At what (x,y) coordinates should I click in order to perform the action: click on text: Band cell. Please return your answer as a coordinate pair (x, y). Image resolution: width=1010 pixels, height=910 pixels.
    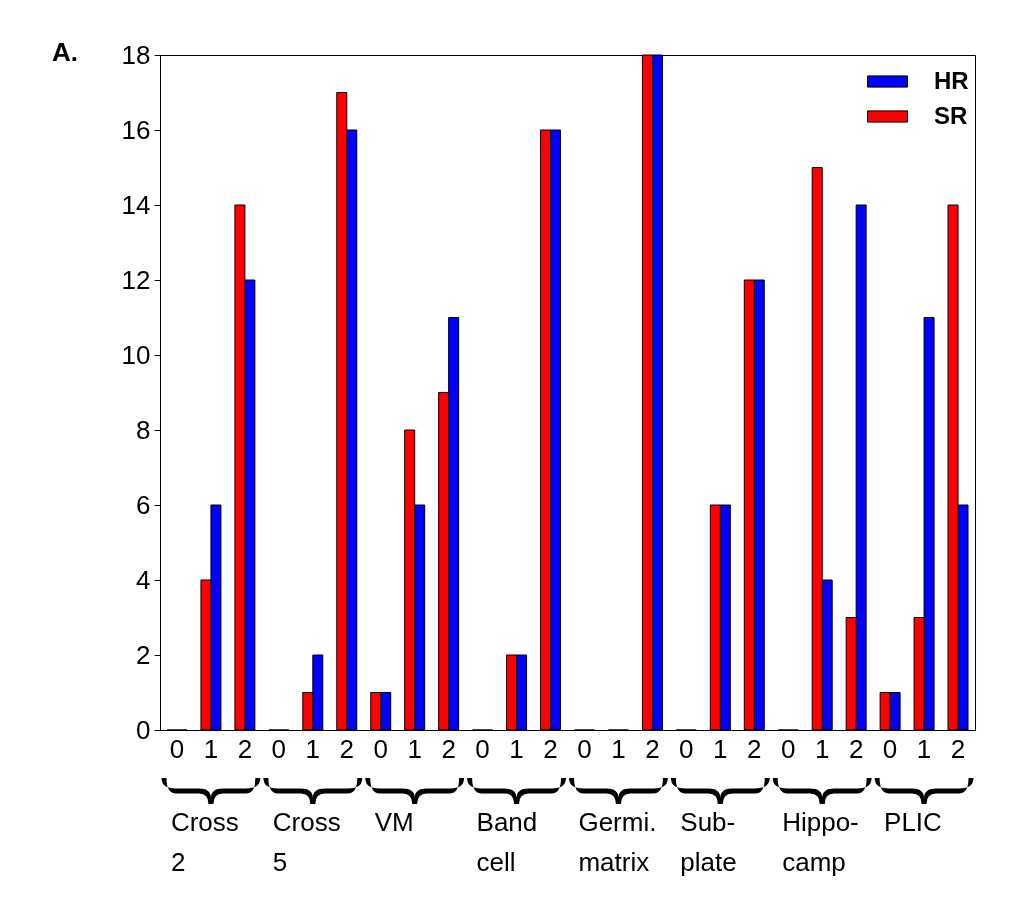
    Looking at the image, I should click on (507, 842).